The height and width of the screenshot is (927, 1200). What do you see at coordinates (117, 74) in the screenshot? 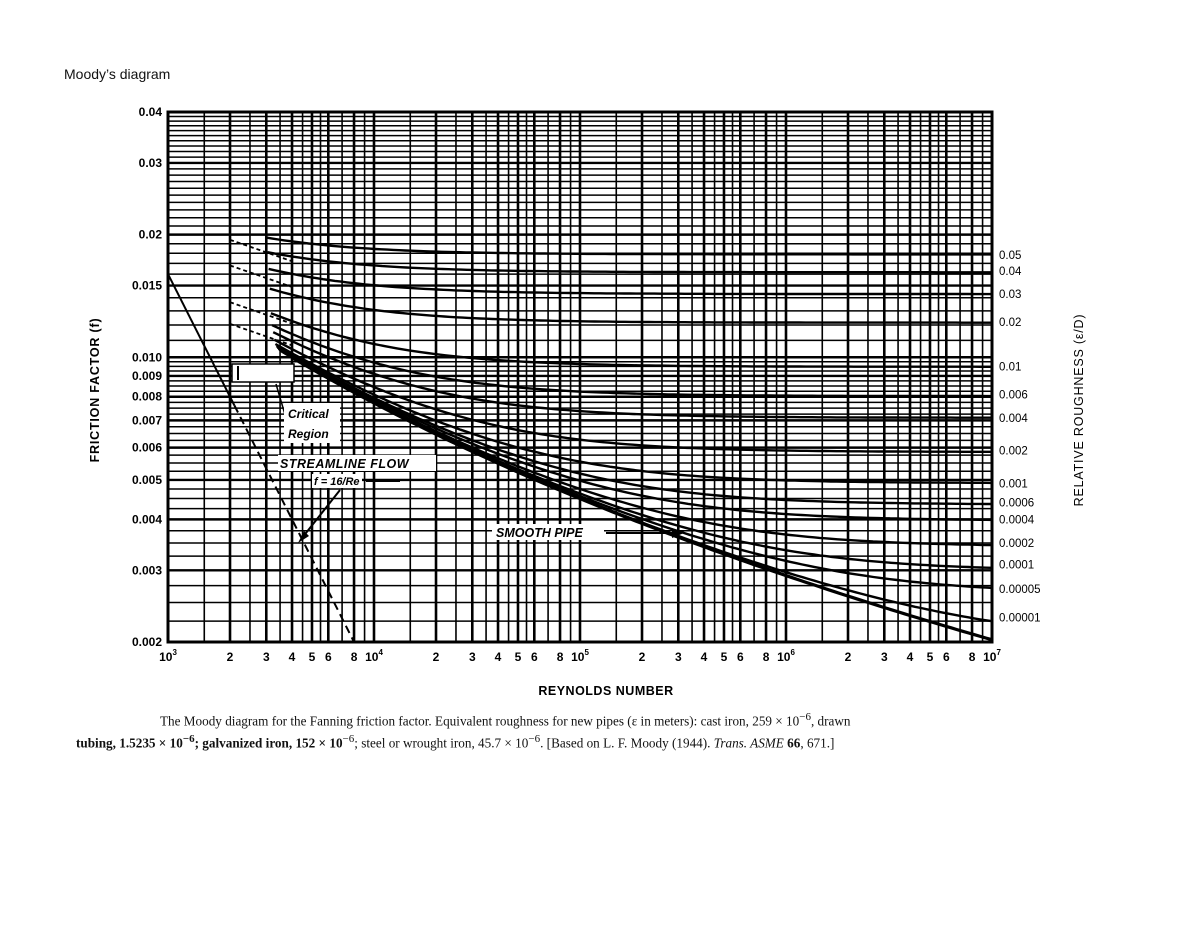
I see `page-title: Moody’s diagram` at bounding box center [117, 74].